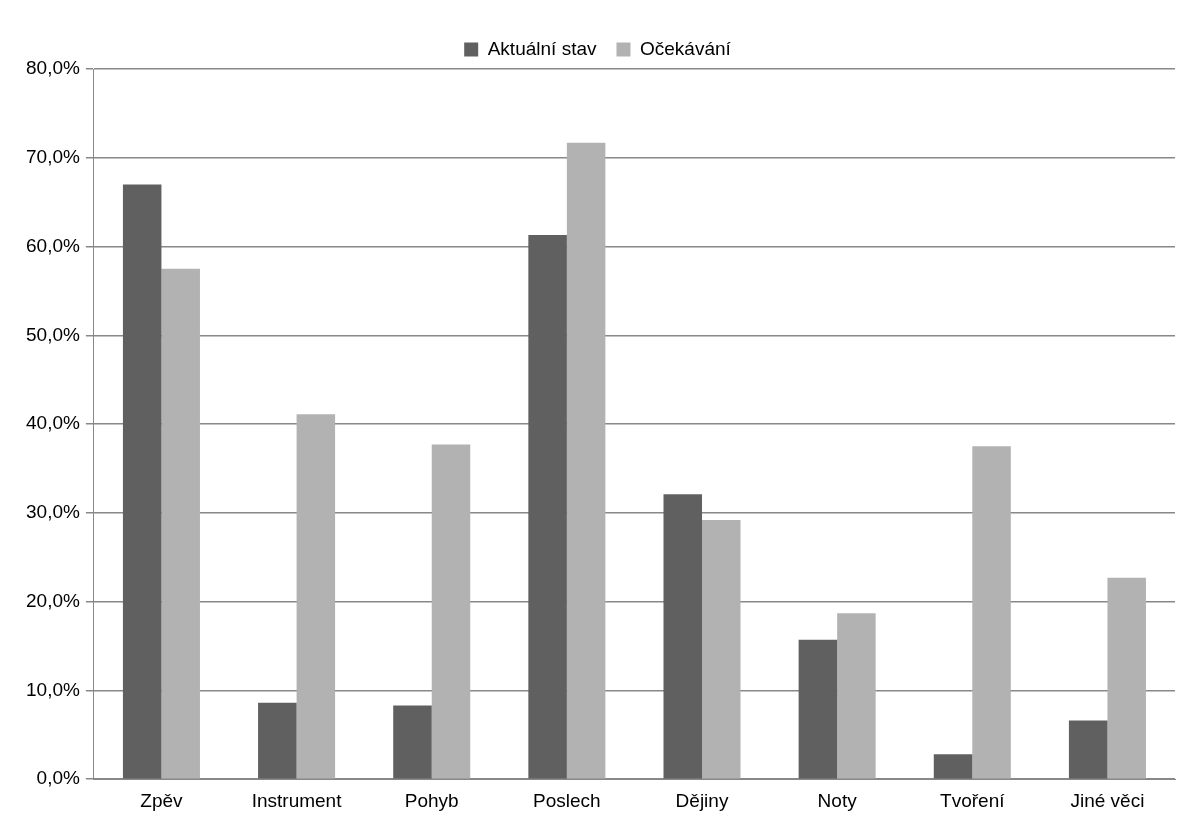 This screenshot has height=836, width=1200. What do you see at coordinates (53, 600) in the screenshot?
I see `y-tick-label: 20,0%` at bounding box center [53, 600].